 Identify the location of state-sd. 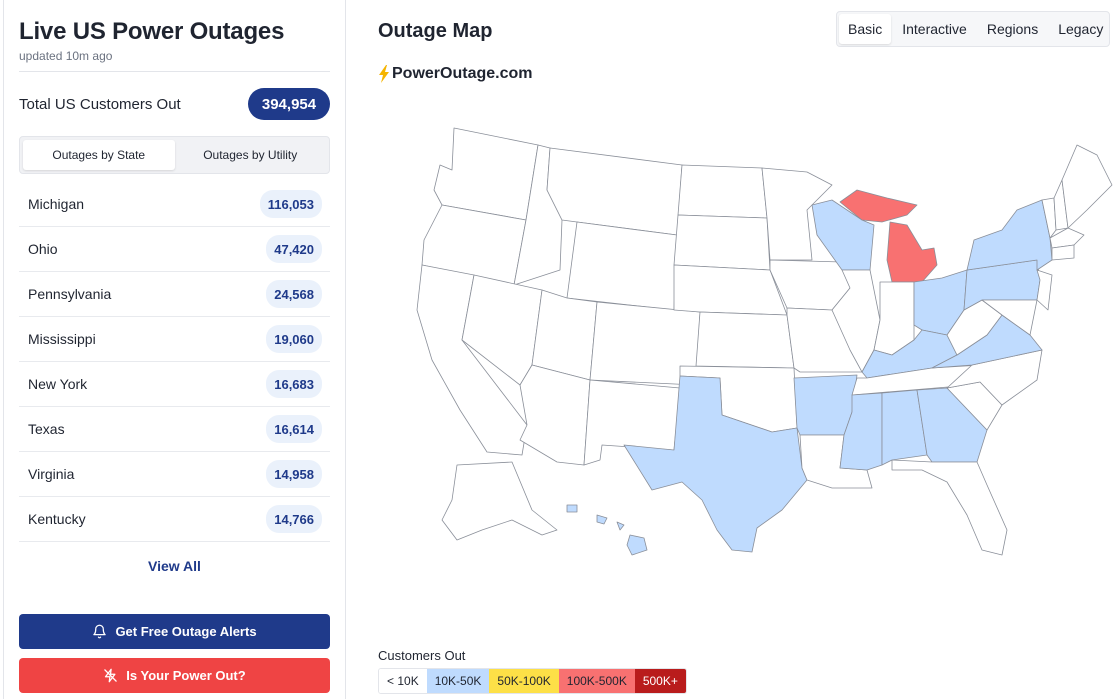
(722, 242).